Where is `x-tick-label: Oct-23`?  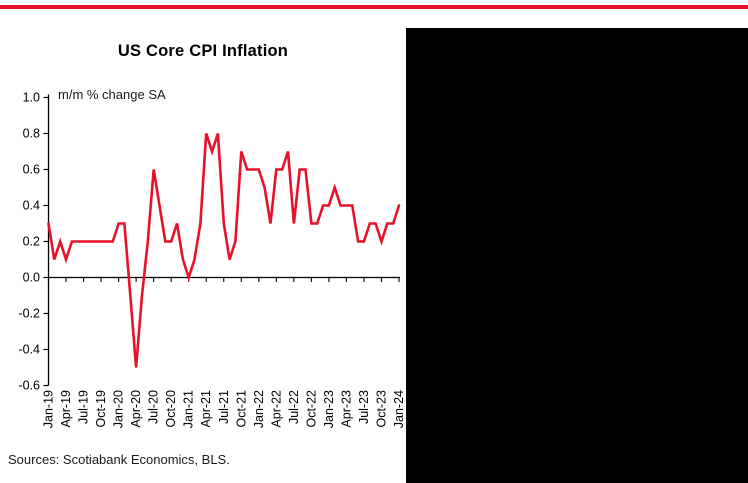
x-tick-label: Oct-23 is located at coordinates (381, 409).